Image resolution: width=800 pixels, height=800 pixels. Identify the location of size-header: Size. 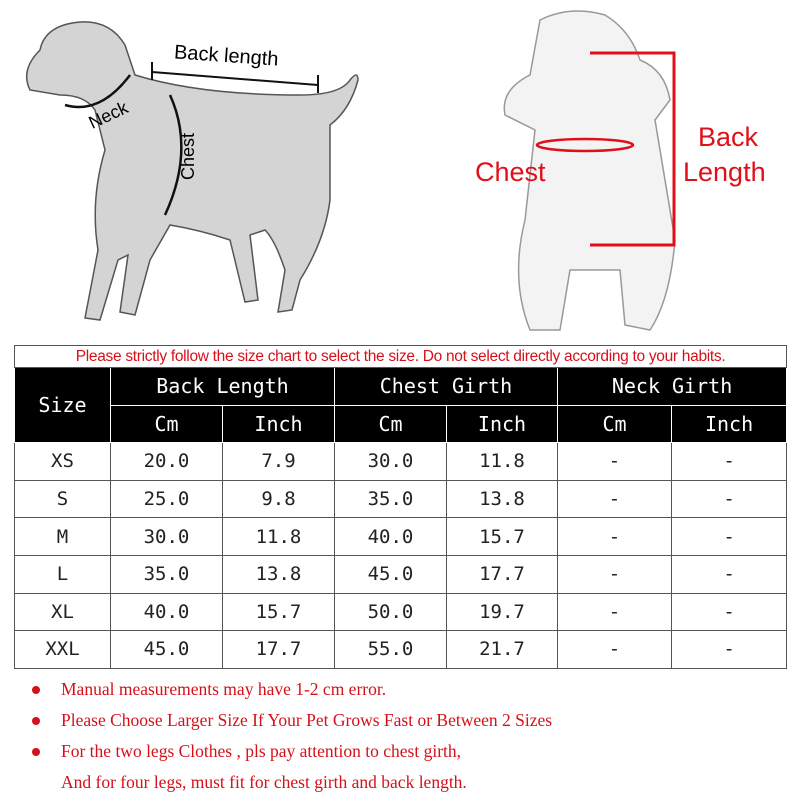
(62, 405).